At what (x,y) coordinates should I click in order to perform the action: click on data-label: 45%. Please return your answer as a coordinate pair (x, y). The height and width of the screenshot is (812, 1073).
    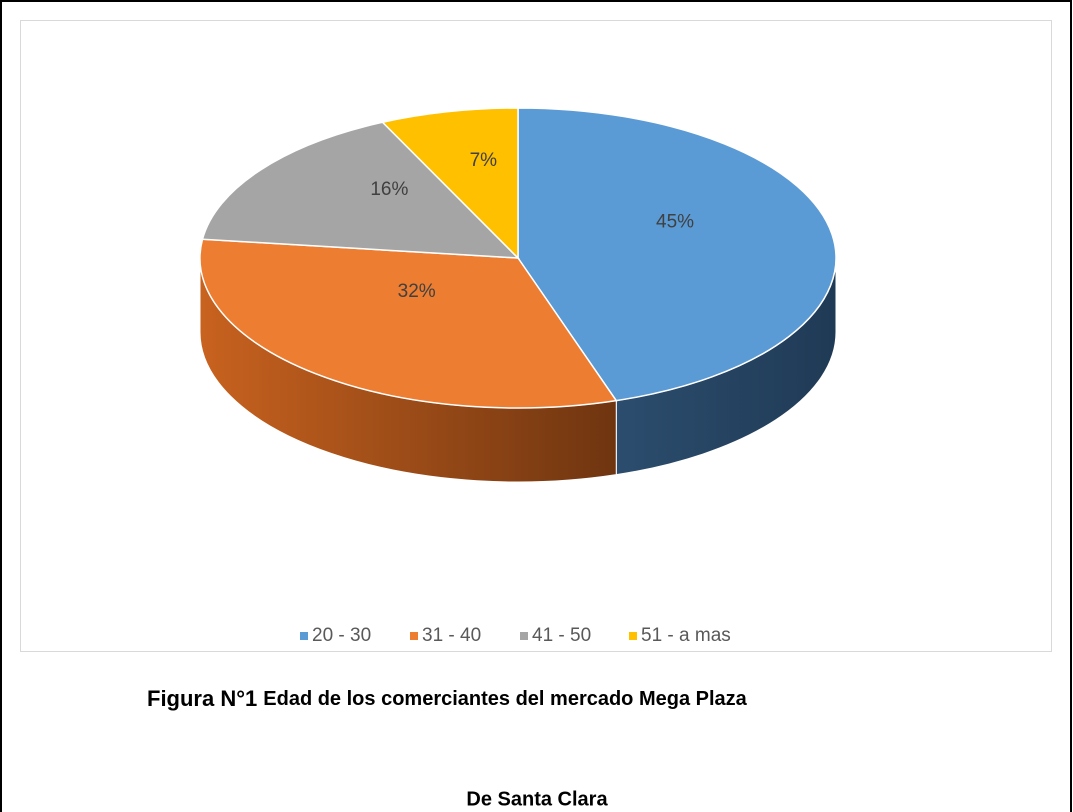
    Looking at the image, I should click on (675, 221).